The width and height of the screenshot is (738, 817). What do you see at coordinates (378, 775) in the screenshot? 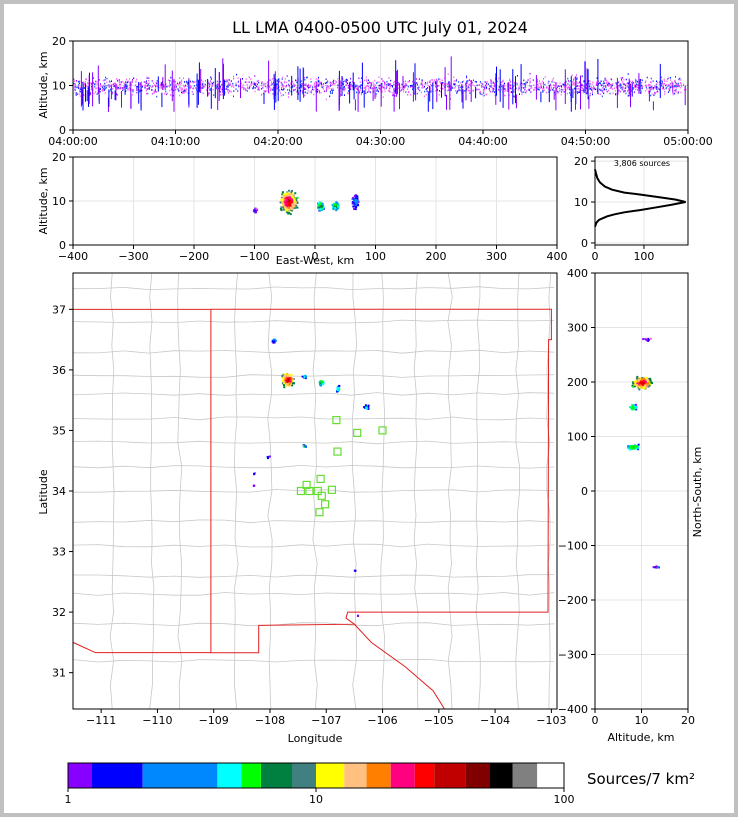
I see `colorbar-swatch` at bounding box center [378, 775].